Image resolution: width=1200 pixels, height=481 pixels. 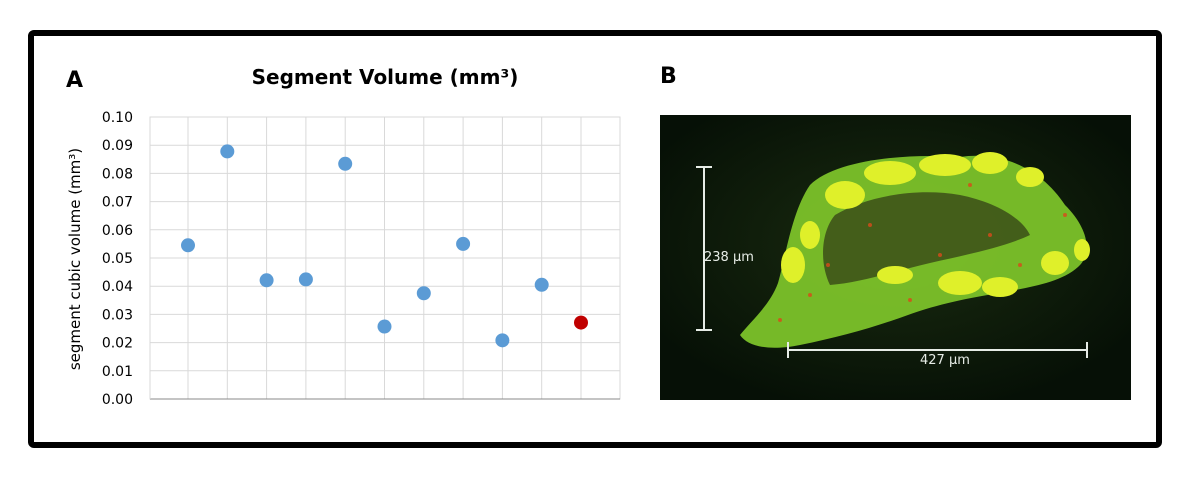 I want to click on y-tick-label: 0.04, so click(x=117, y=287).